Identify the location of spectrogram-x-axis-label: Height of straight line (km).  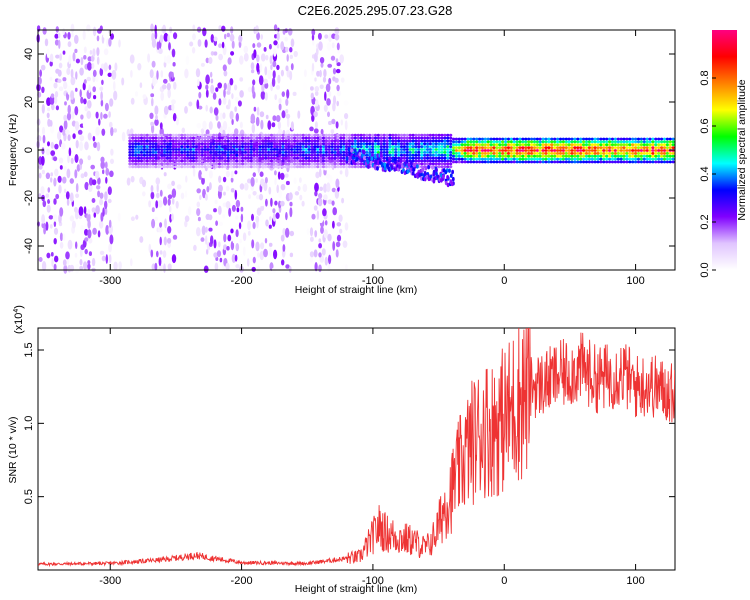
(356, 290).